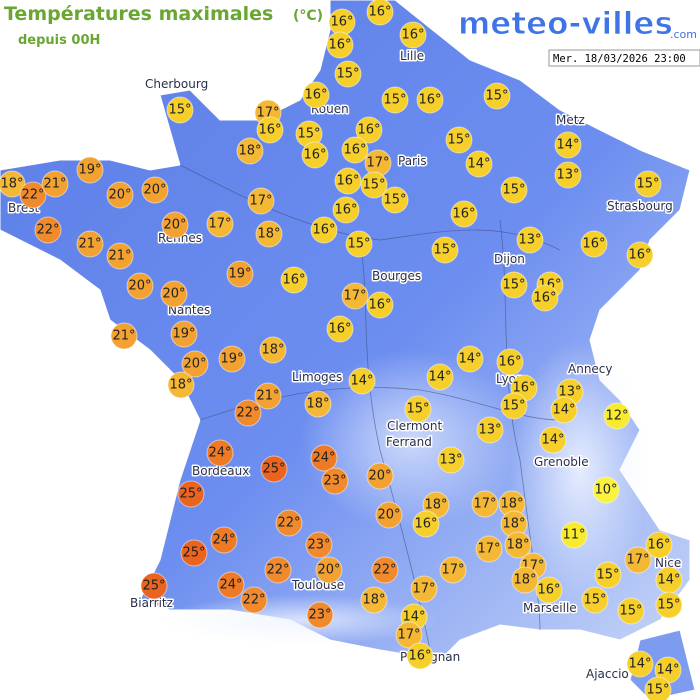  What do you see at coordinates (565, 24) in the screenshot?
I see `brand: meteo-villes` at bounding box center [565, 24].